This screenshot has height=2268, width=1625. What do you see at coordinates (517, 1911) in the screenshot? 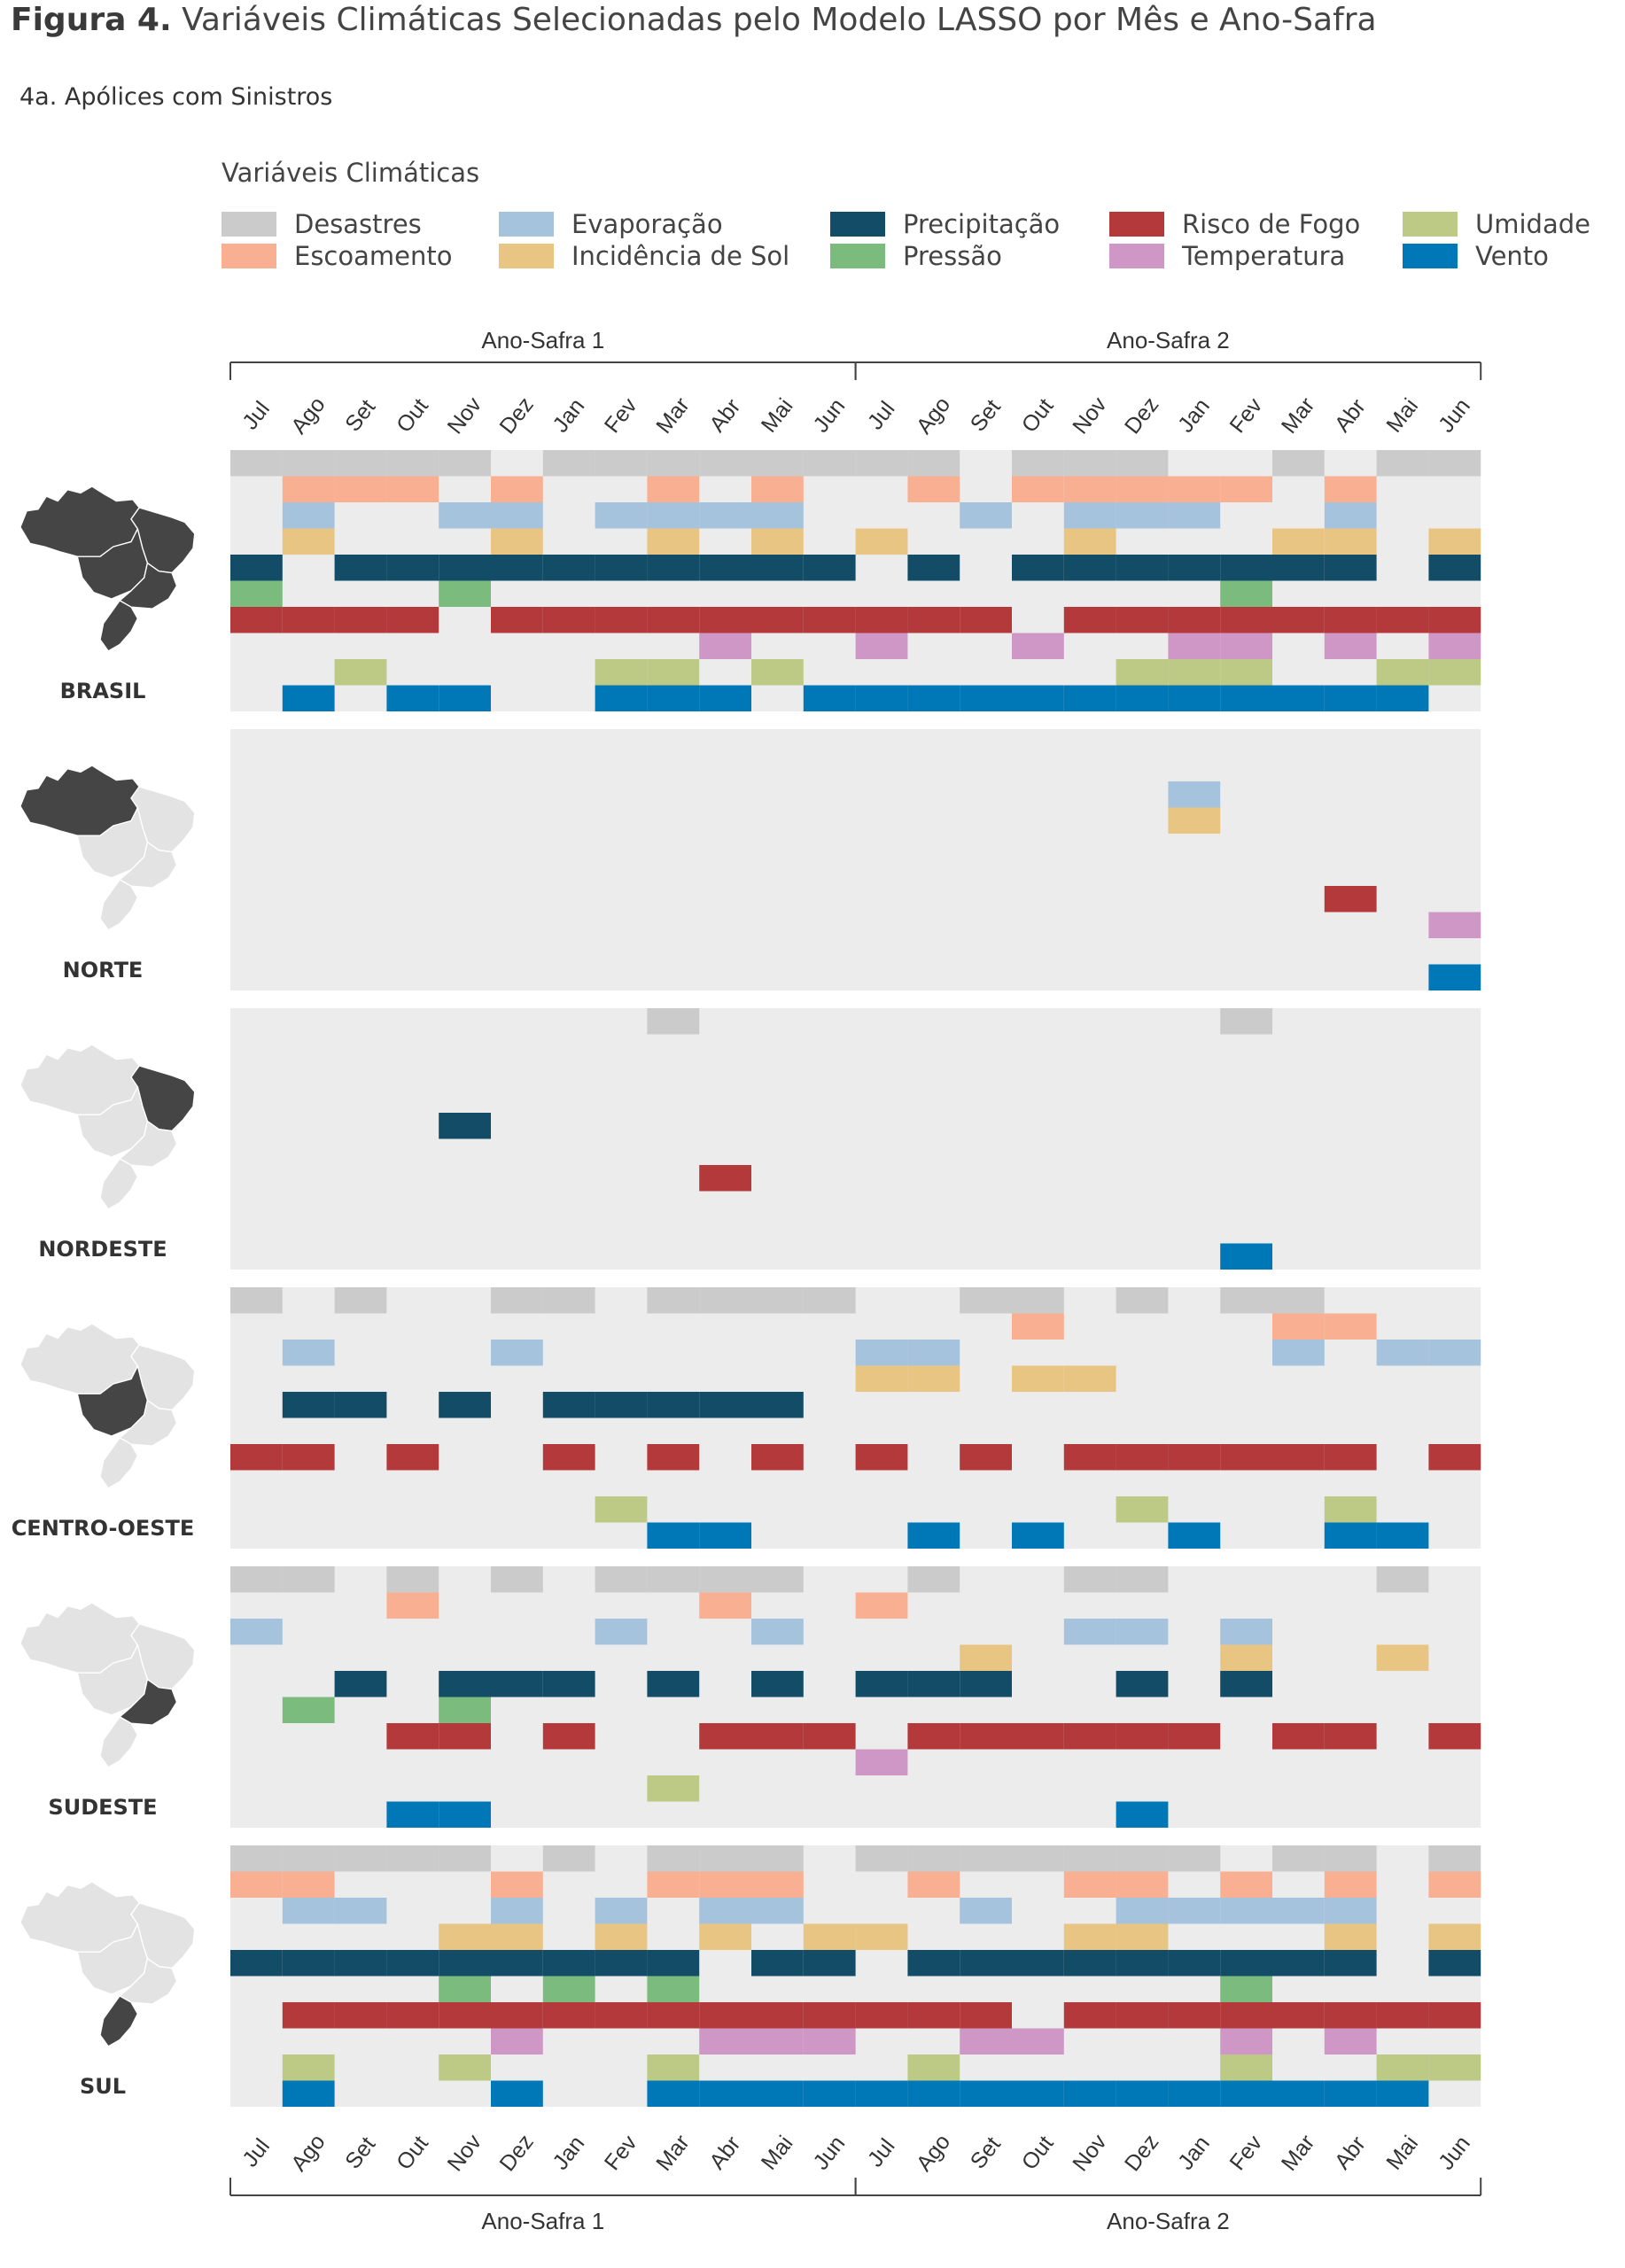
I see `cell-sul-evaporação-dez-5` at bounding box center [517, 1911].